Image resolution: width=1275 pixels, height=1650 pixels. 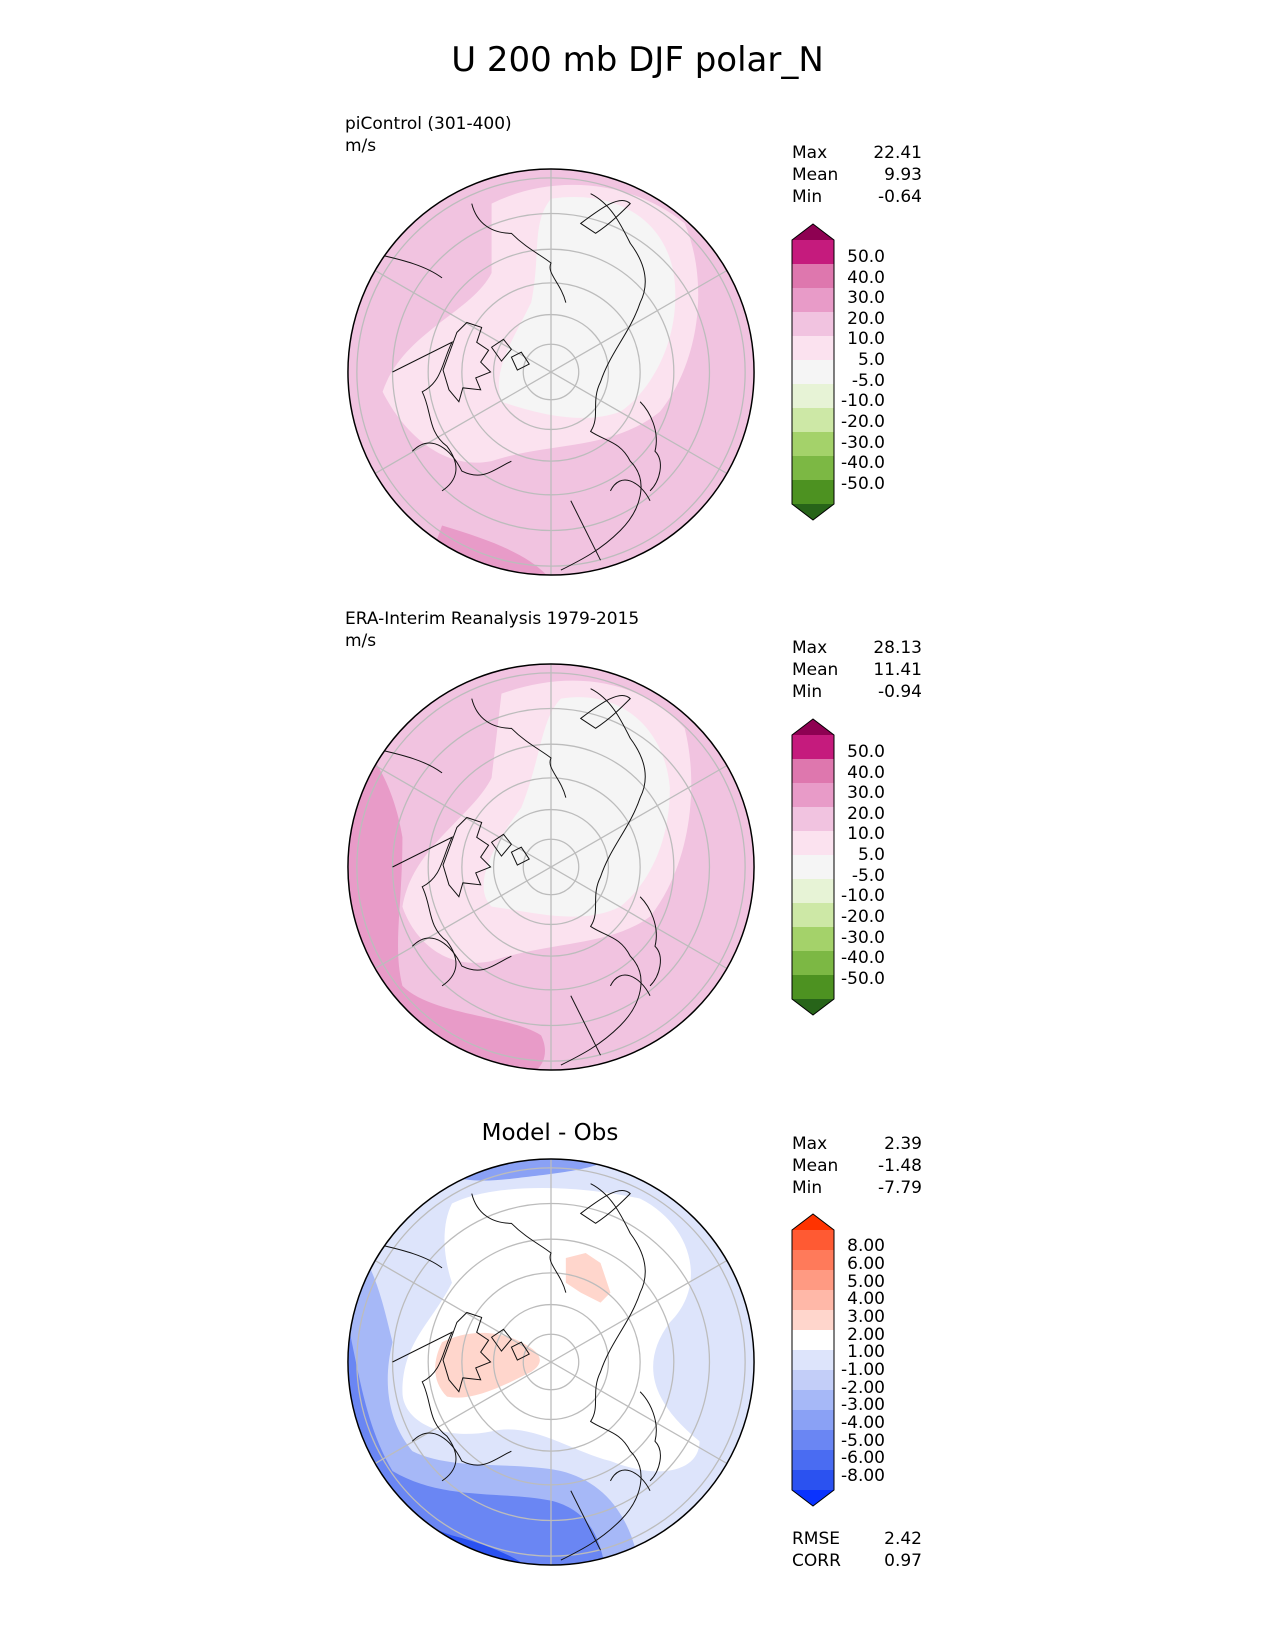 What do you see at coordinates (900, 692) in the screenshot?
I see `min-value: -0.94` at bounding box center [900, 692].